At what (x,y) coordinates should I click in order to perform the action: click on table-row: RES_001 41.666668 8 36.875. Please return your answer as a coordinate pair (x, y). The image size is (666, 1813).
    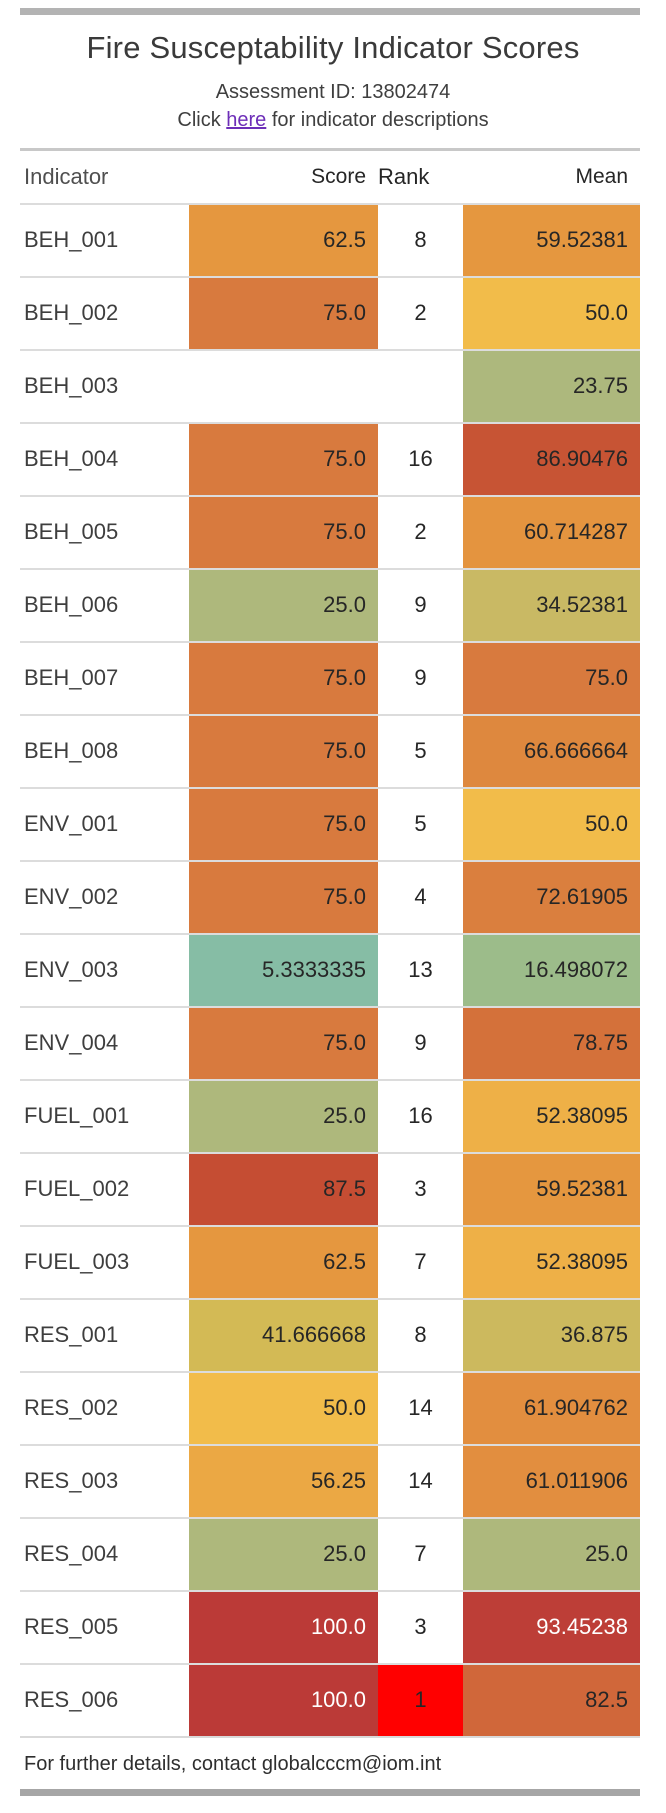
    Looking at the image, I should click on (330, 1334).